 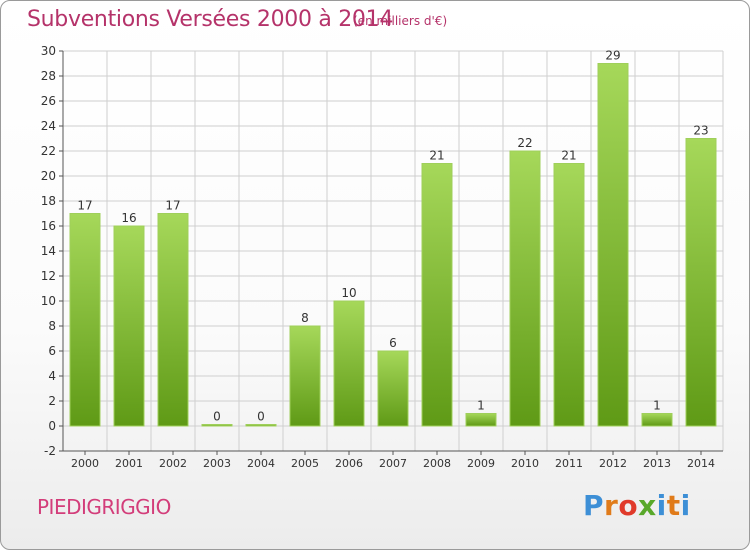 I want to click on x-tick-label: 2013, so click(x=657, y=463).